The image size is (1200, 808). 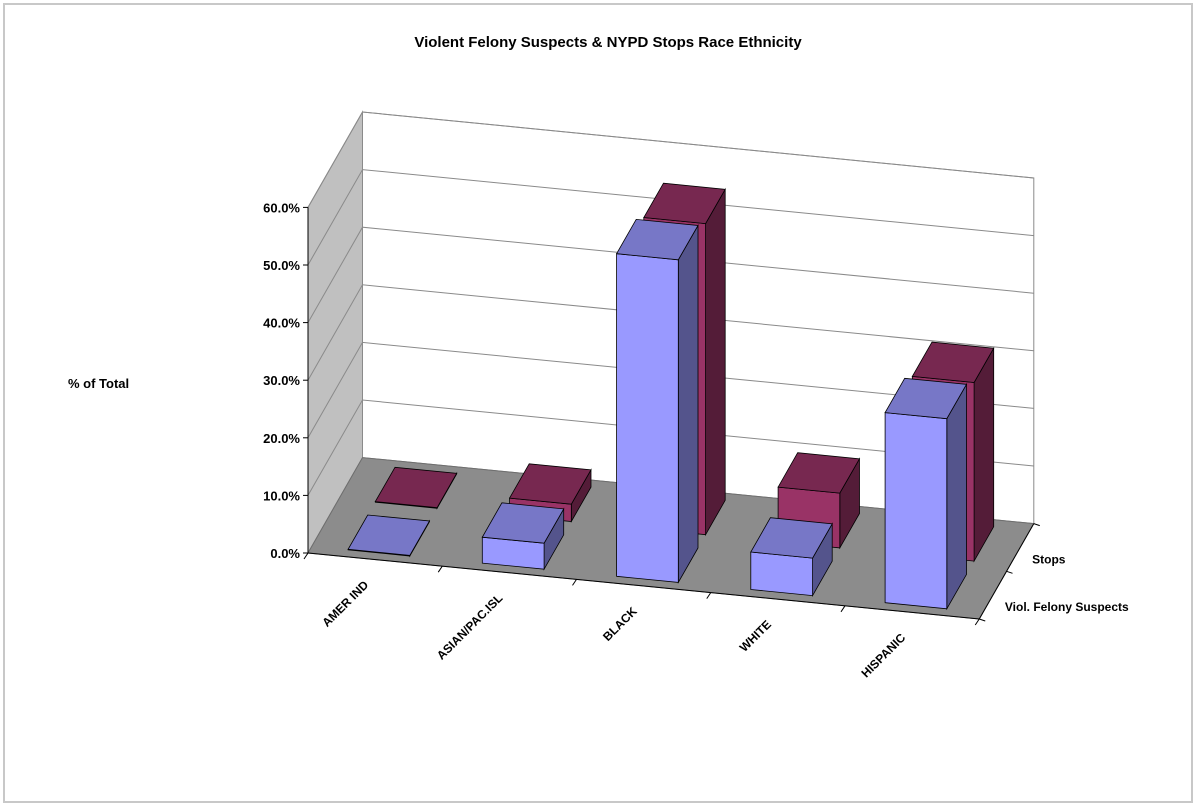 I want to click on x-axis-line, so click(x=643, y=586).